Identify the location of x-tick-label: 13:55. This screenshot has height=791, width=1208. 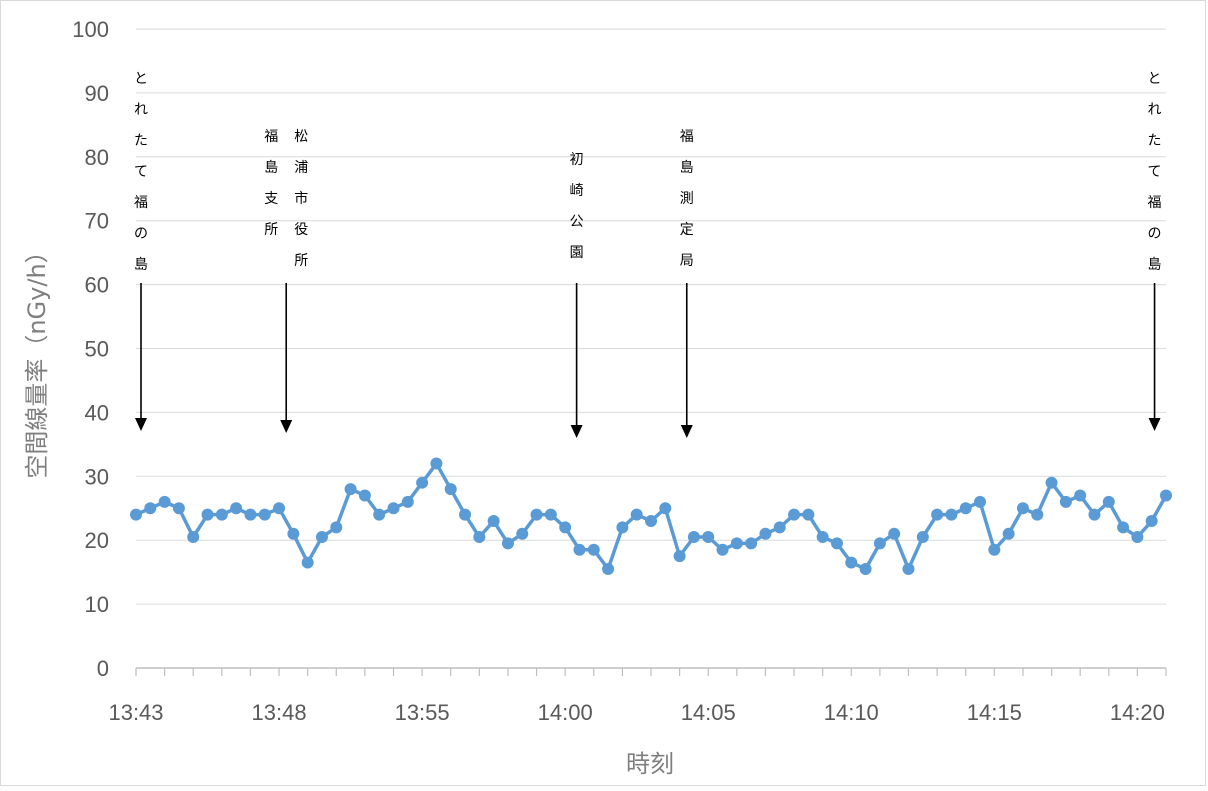
(422, 712).